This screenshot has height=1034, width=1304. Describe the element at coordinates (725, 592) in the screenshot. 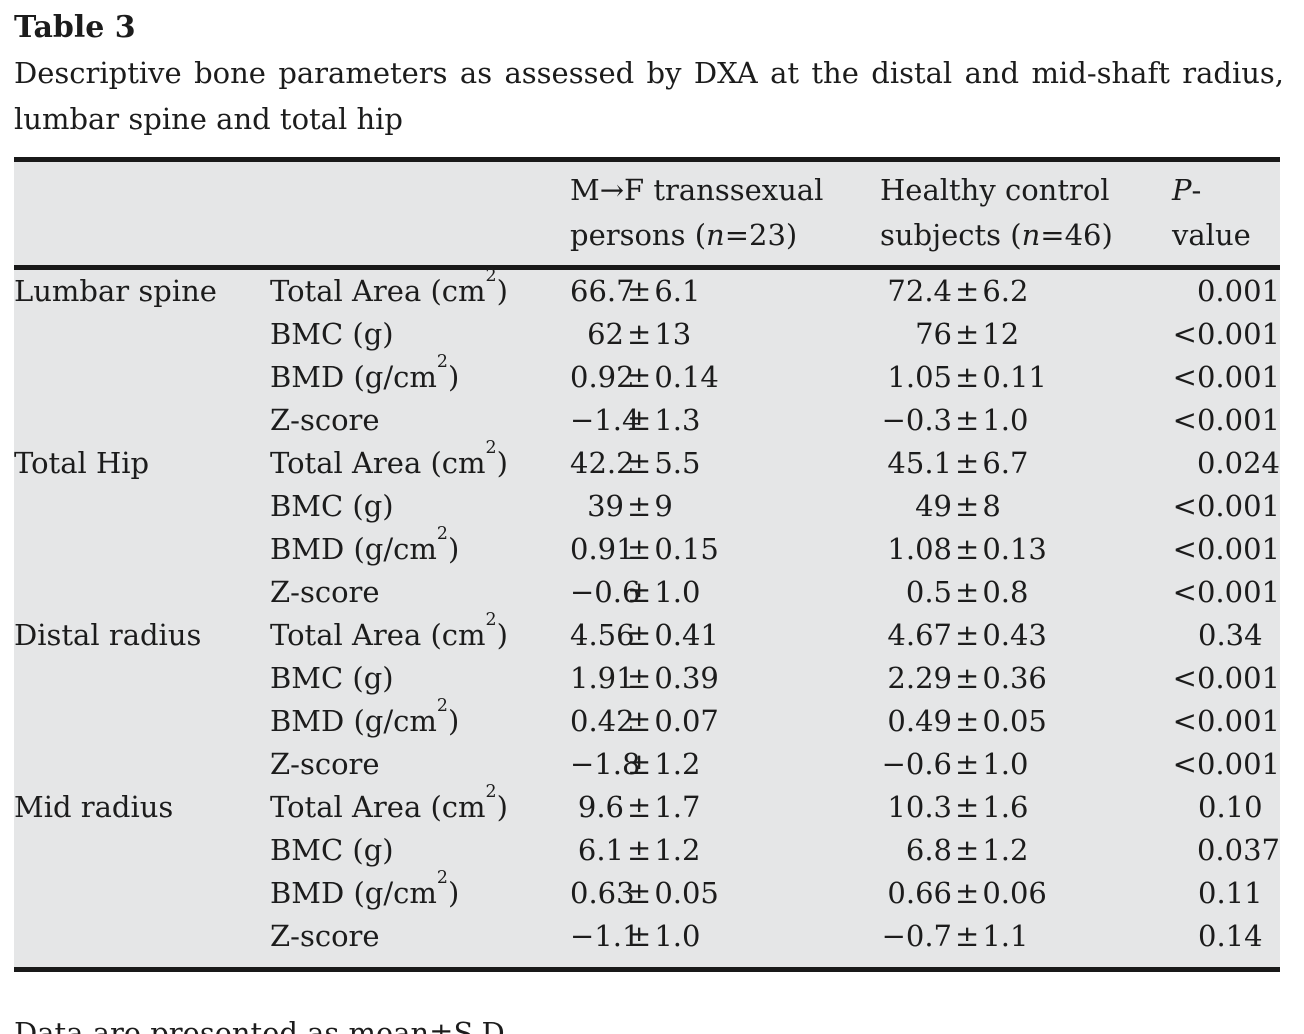

I see `transsexual-value: −0.6 ±1.0` at that location.